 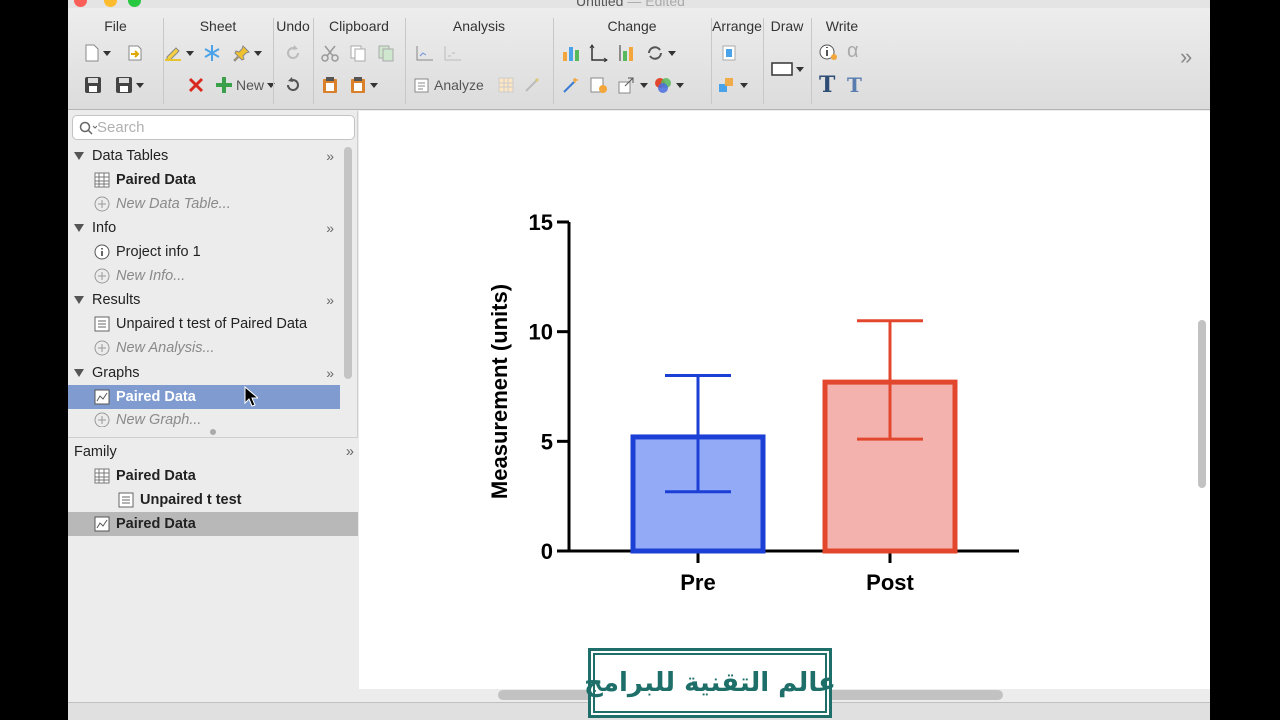 I want to click on close-window-button, so click(x=80, y=3).